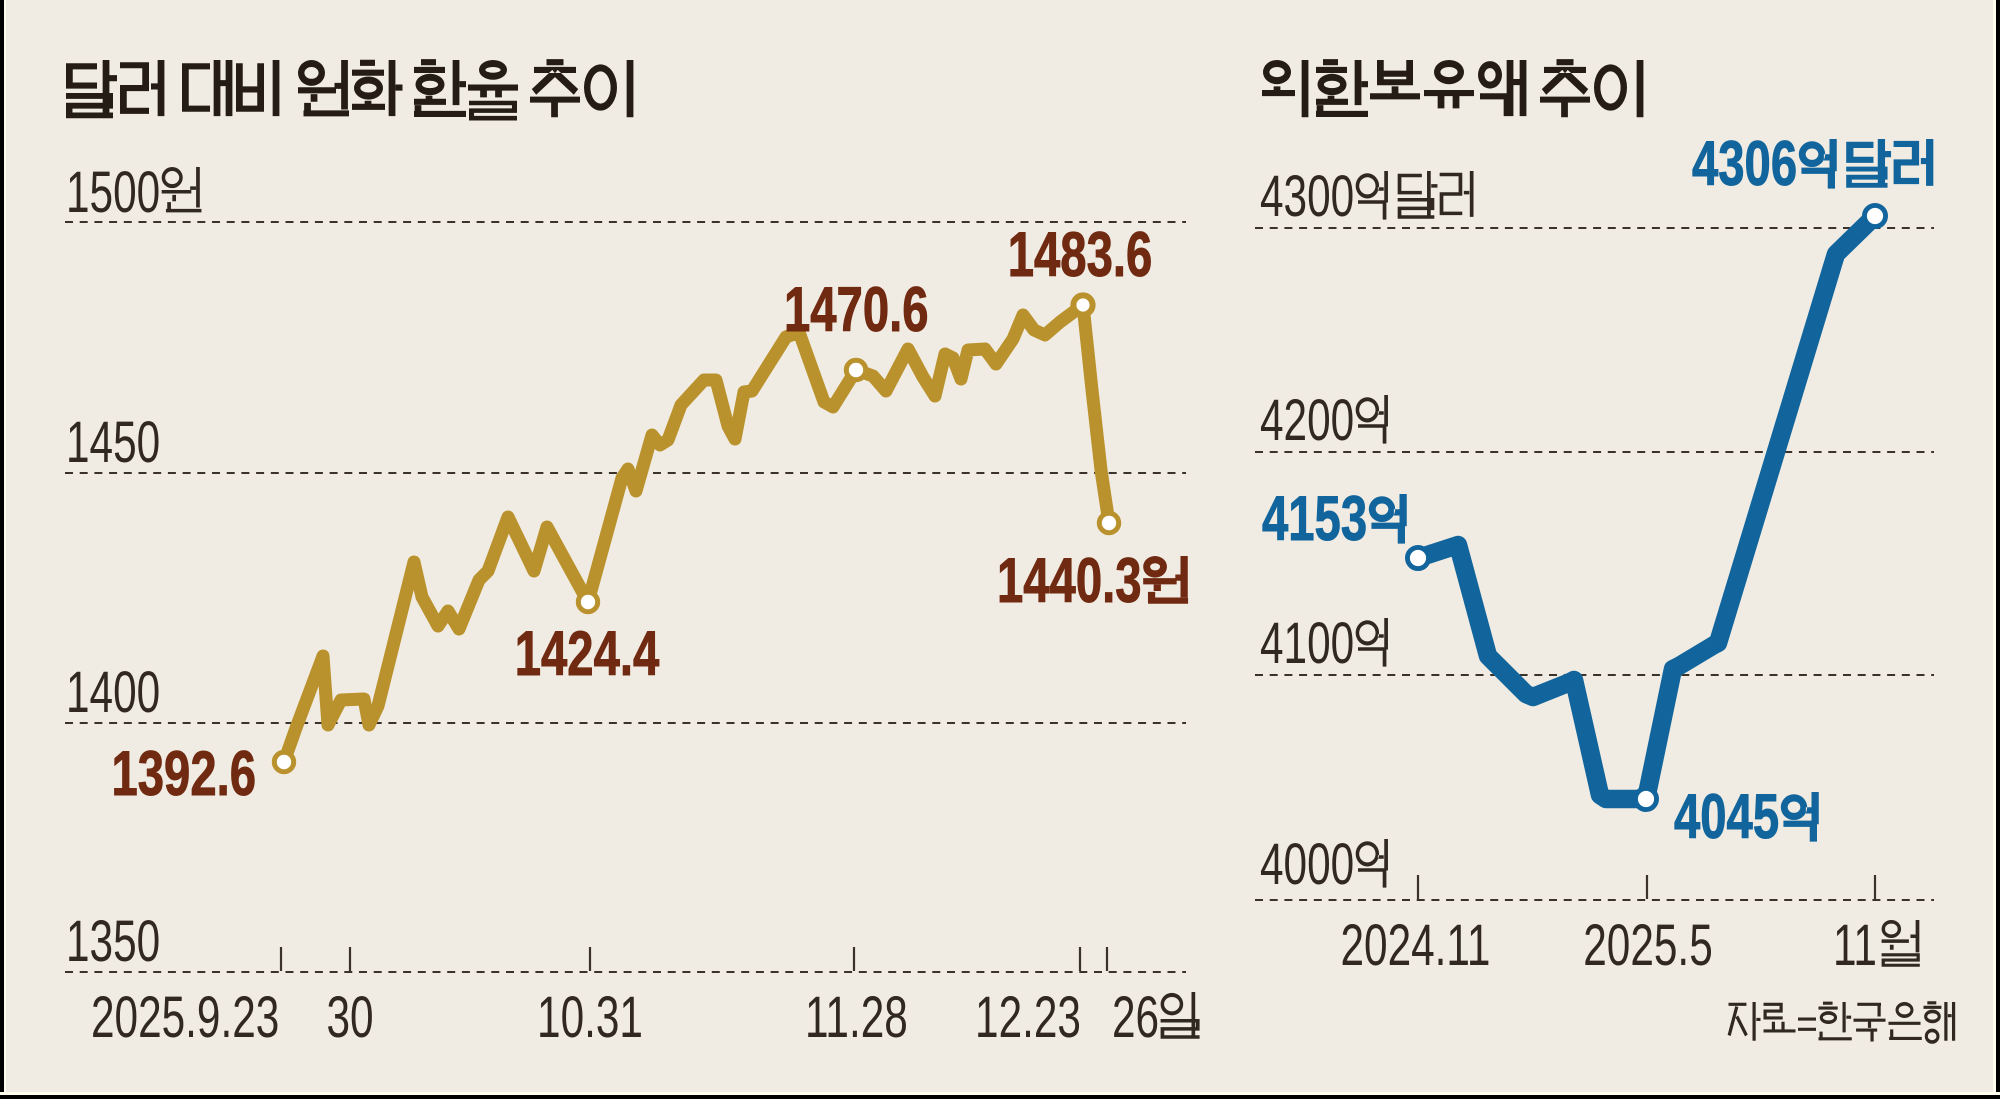  Describe the element at coordinates (1135, 1016) in the screenshot. I see `svg-text: 26` at that location.